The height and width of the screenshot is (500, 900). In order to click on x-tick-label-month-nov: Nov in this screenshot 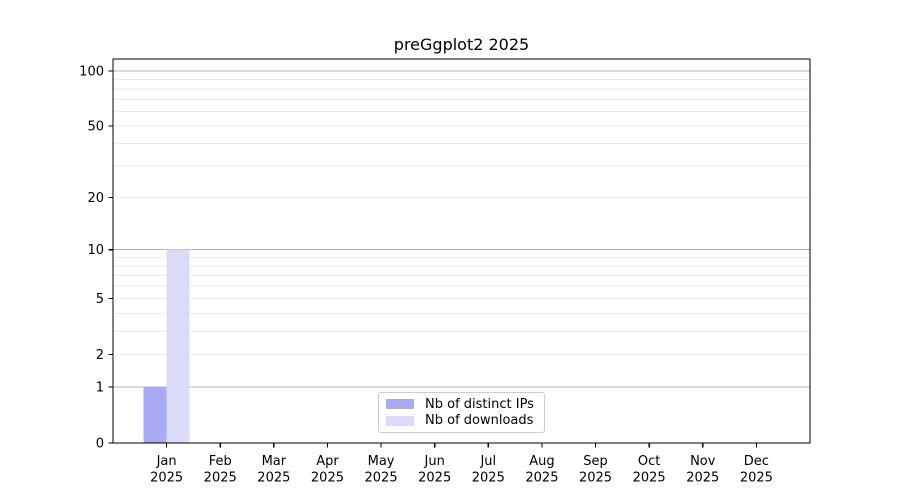, I will do `click(703, 461)`.